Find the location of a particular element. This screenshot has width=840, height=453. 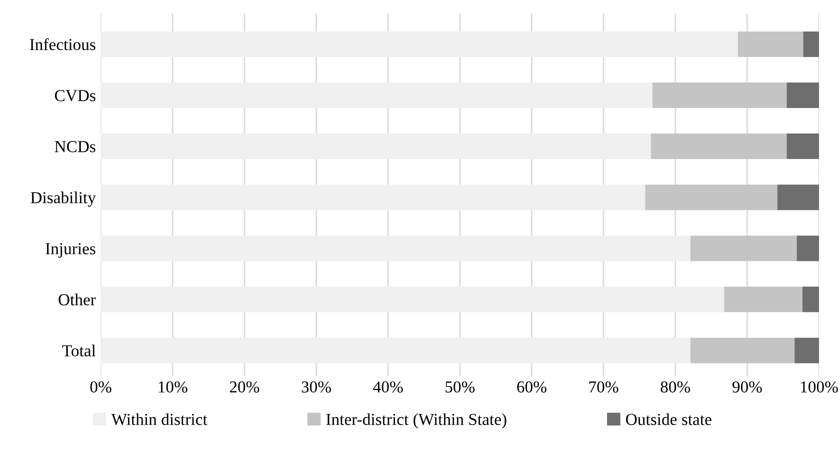

legend-label: Within district is located at coordinates (159, 419).